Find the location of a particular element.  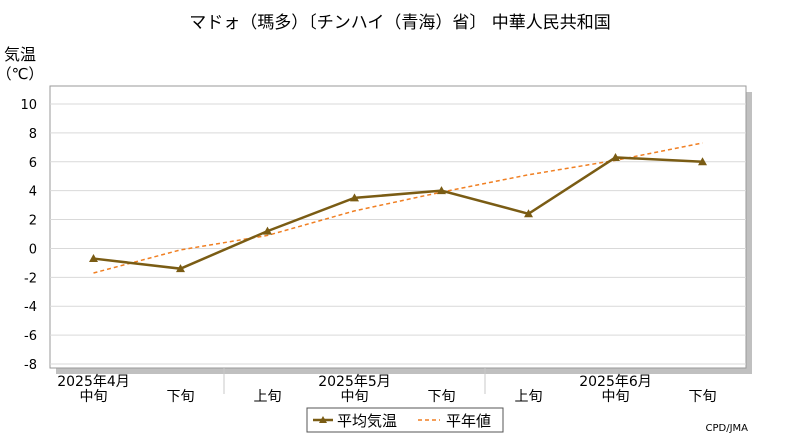

x-month-label: 2025年6月 is located at coordinates (615, 382).